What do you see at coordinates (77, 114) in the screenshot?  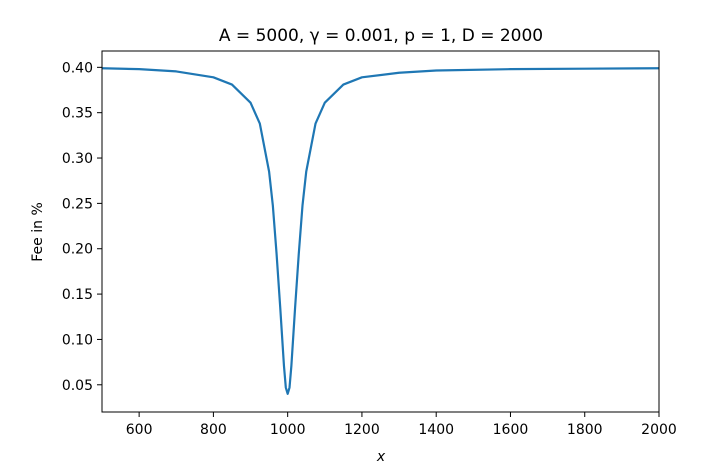 I see `y-tick-label: 0.35` at bounding box center [77, 114].